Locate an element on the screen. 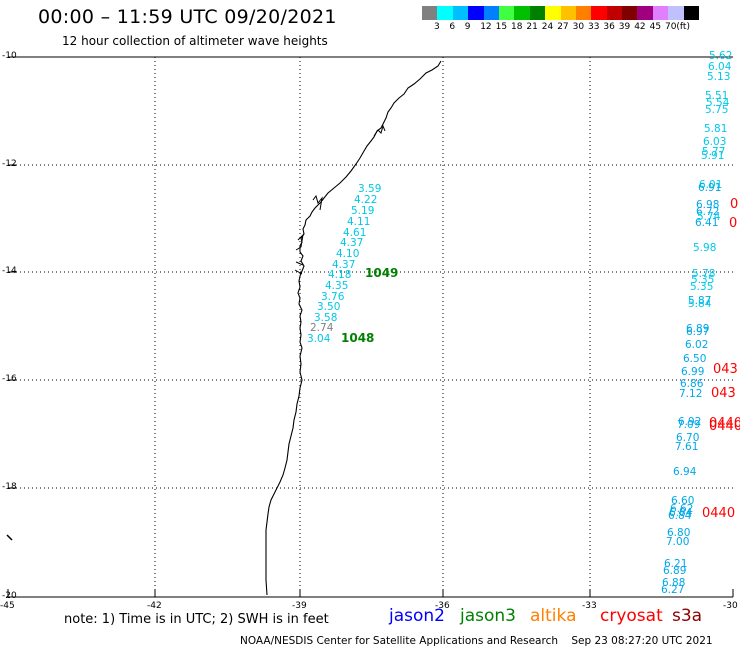  wave-height-value: 5.81 is located at coordinates (716, 129).